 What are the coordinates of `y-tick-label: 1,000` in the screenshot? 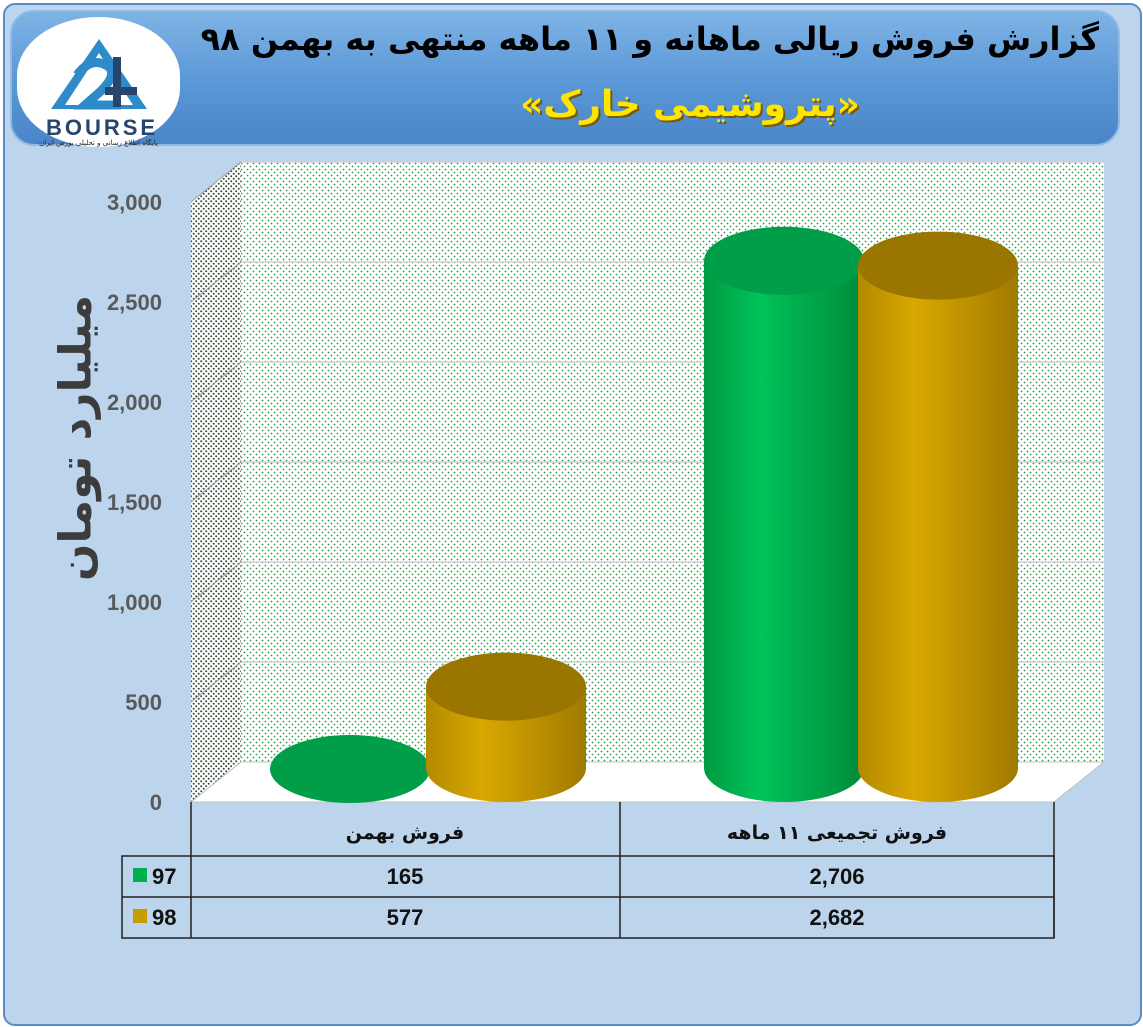 It's located at (134, 602).